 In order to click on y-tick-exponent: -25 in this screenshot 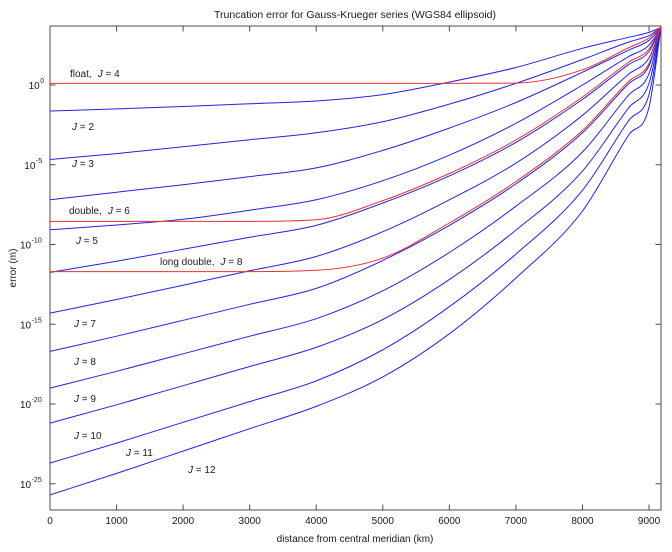, I will do `click(37, 480)`.